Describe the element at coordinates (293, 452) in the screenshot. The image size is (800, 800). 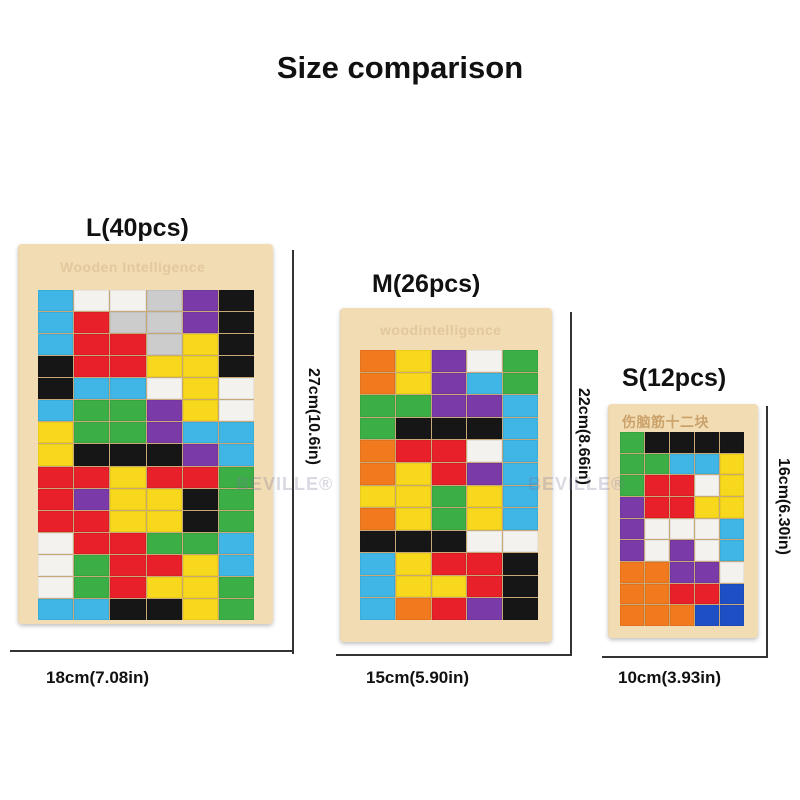
I see `large-height-line` at that location.